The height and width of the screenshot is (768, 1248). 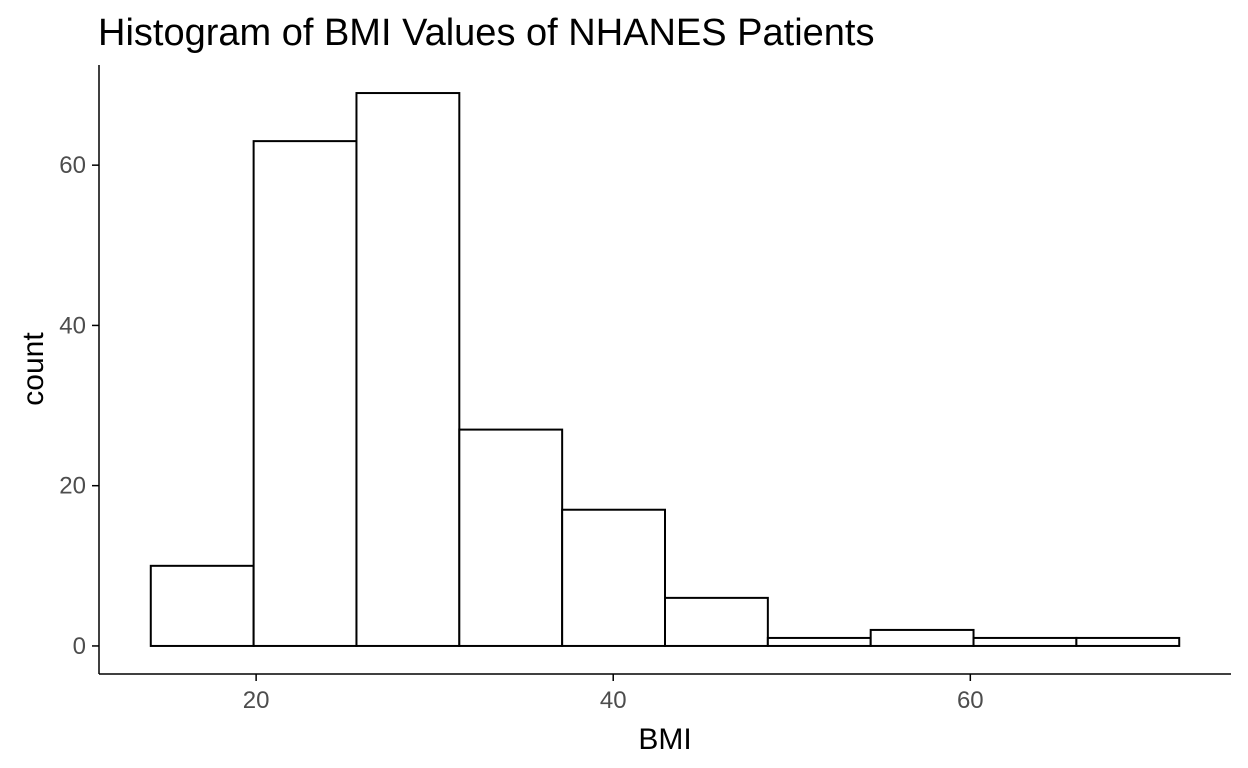 I want to click on x-tick-label: 60, so click(x=970, y=700).